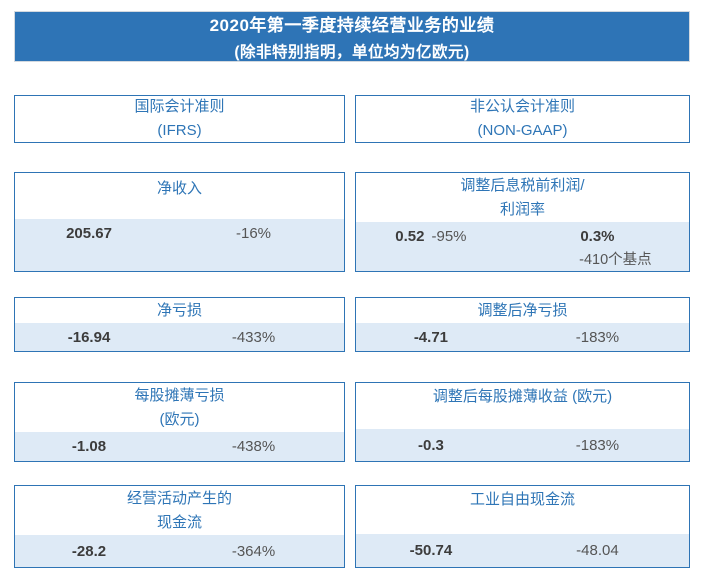 This screenshot has width=704, height=577. I want to click on metric-box-diluted-loss-per-share: 每股摊薄亏损 (欧元) -1.08 -438%, so click(179, 422).